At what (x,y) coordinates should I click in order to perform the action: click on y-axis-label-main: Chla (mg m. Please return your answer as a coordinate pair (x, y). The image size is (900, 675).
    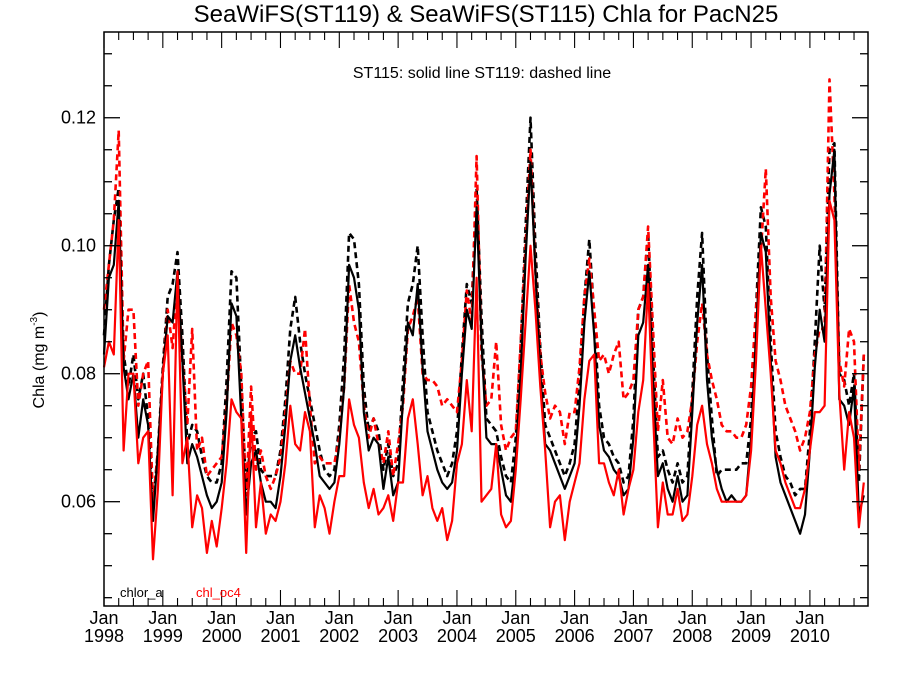
    Looking at the image, I should click on (39, 367).